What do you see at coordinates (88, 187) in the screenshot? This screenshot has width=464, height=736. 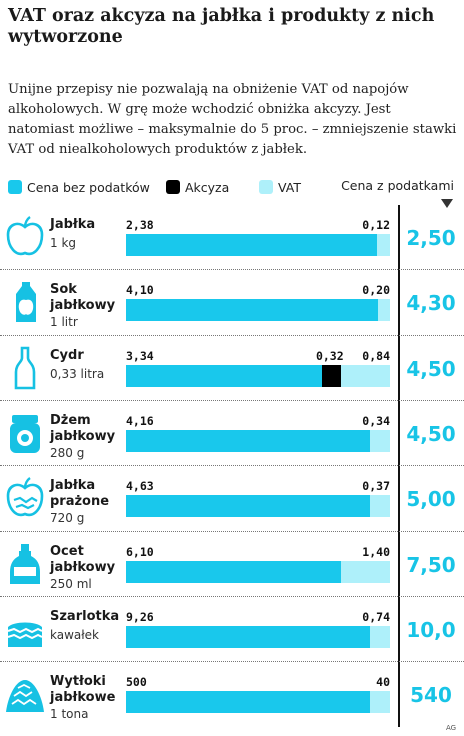 I see `legend-label-net: Cena bez podatków` at bounding box center [88, 187].